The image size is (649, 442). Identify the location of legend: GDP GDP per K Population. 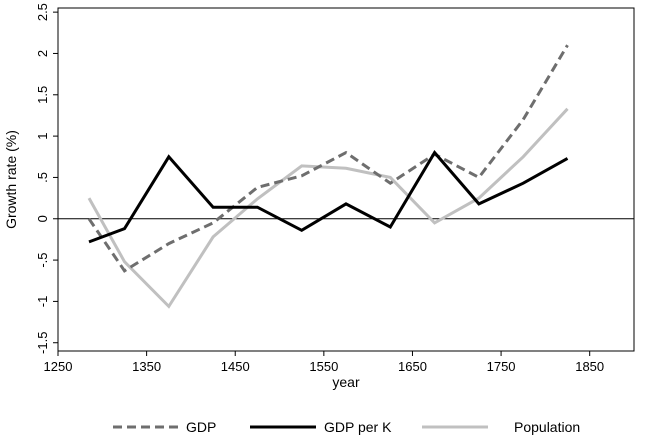
(346, 427).